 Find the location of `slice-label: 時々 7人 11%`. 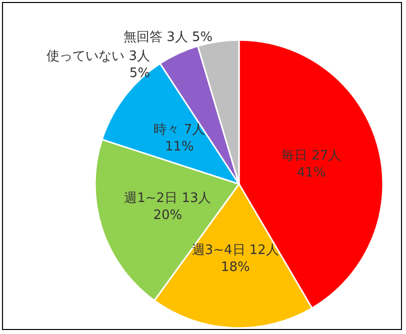

slice-label: 時々 7人 11% is located at coordinates (180, 138).